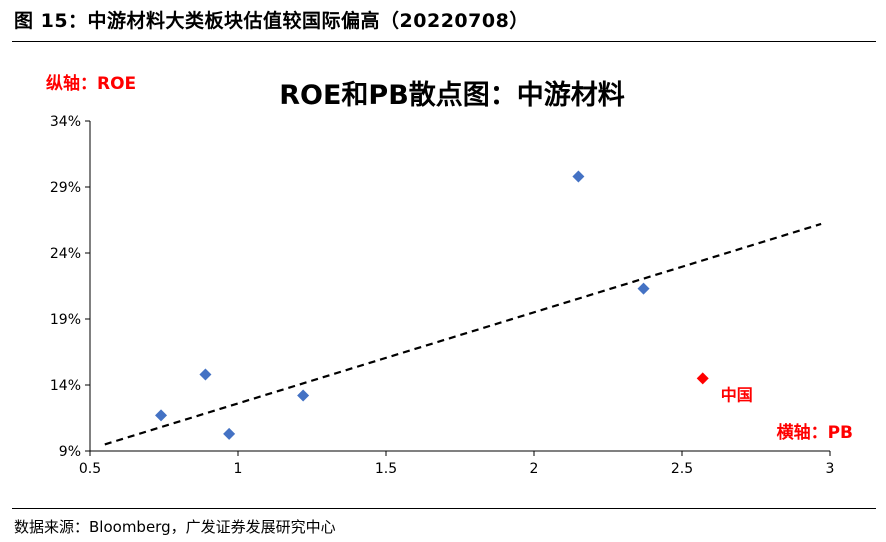  I want to click on chart-title: ROE和PB散点图：中游材料, so click(452, 95).